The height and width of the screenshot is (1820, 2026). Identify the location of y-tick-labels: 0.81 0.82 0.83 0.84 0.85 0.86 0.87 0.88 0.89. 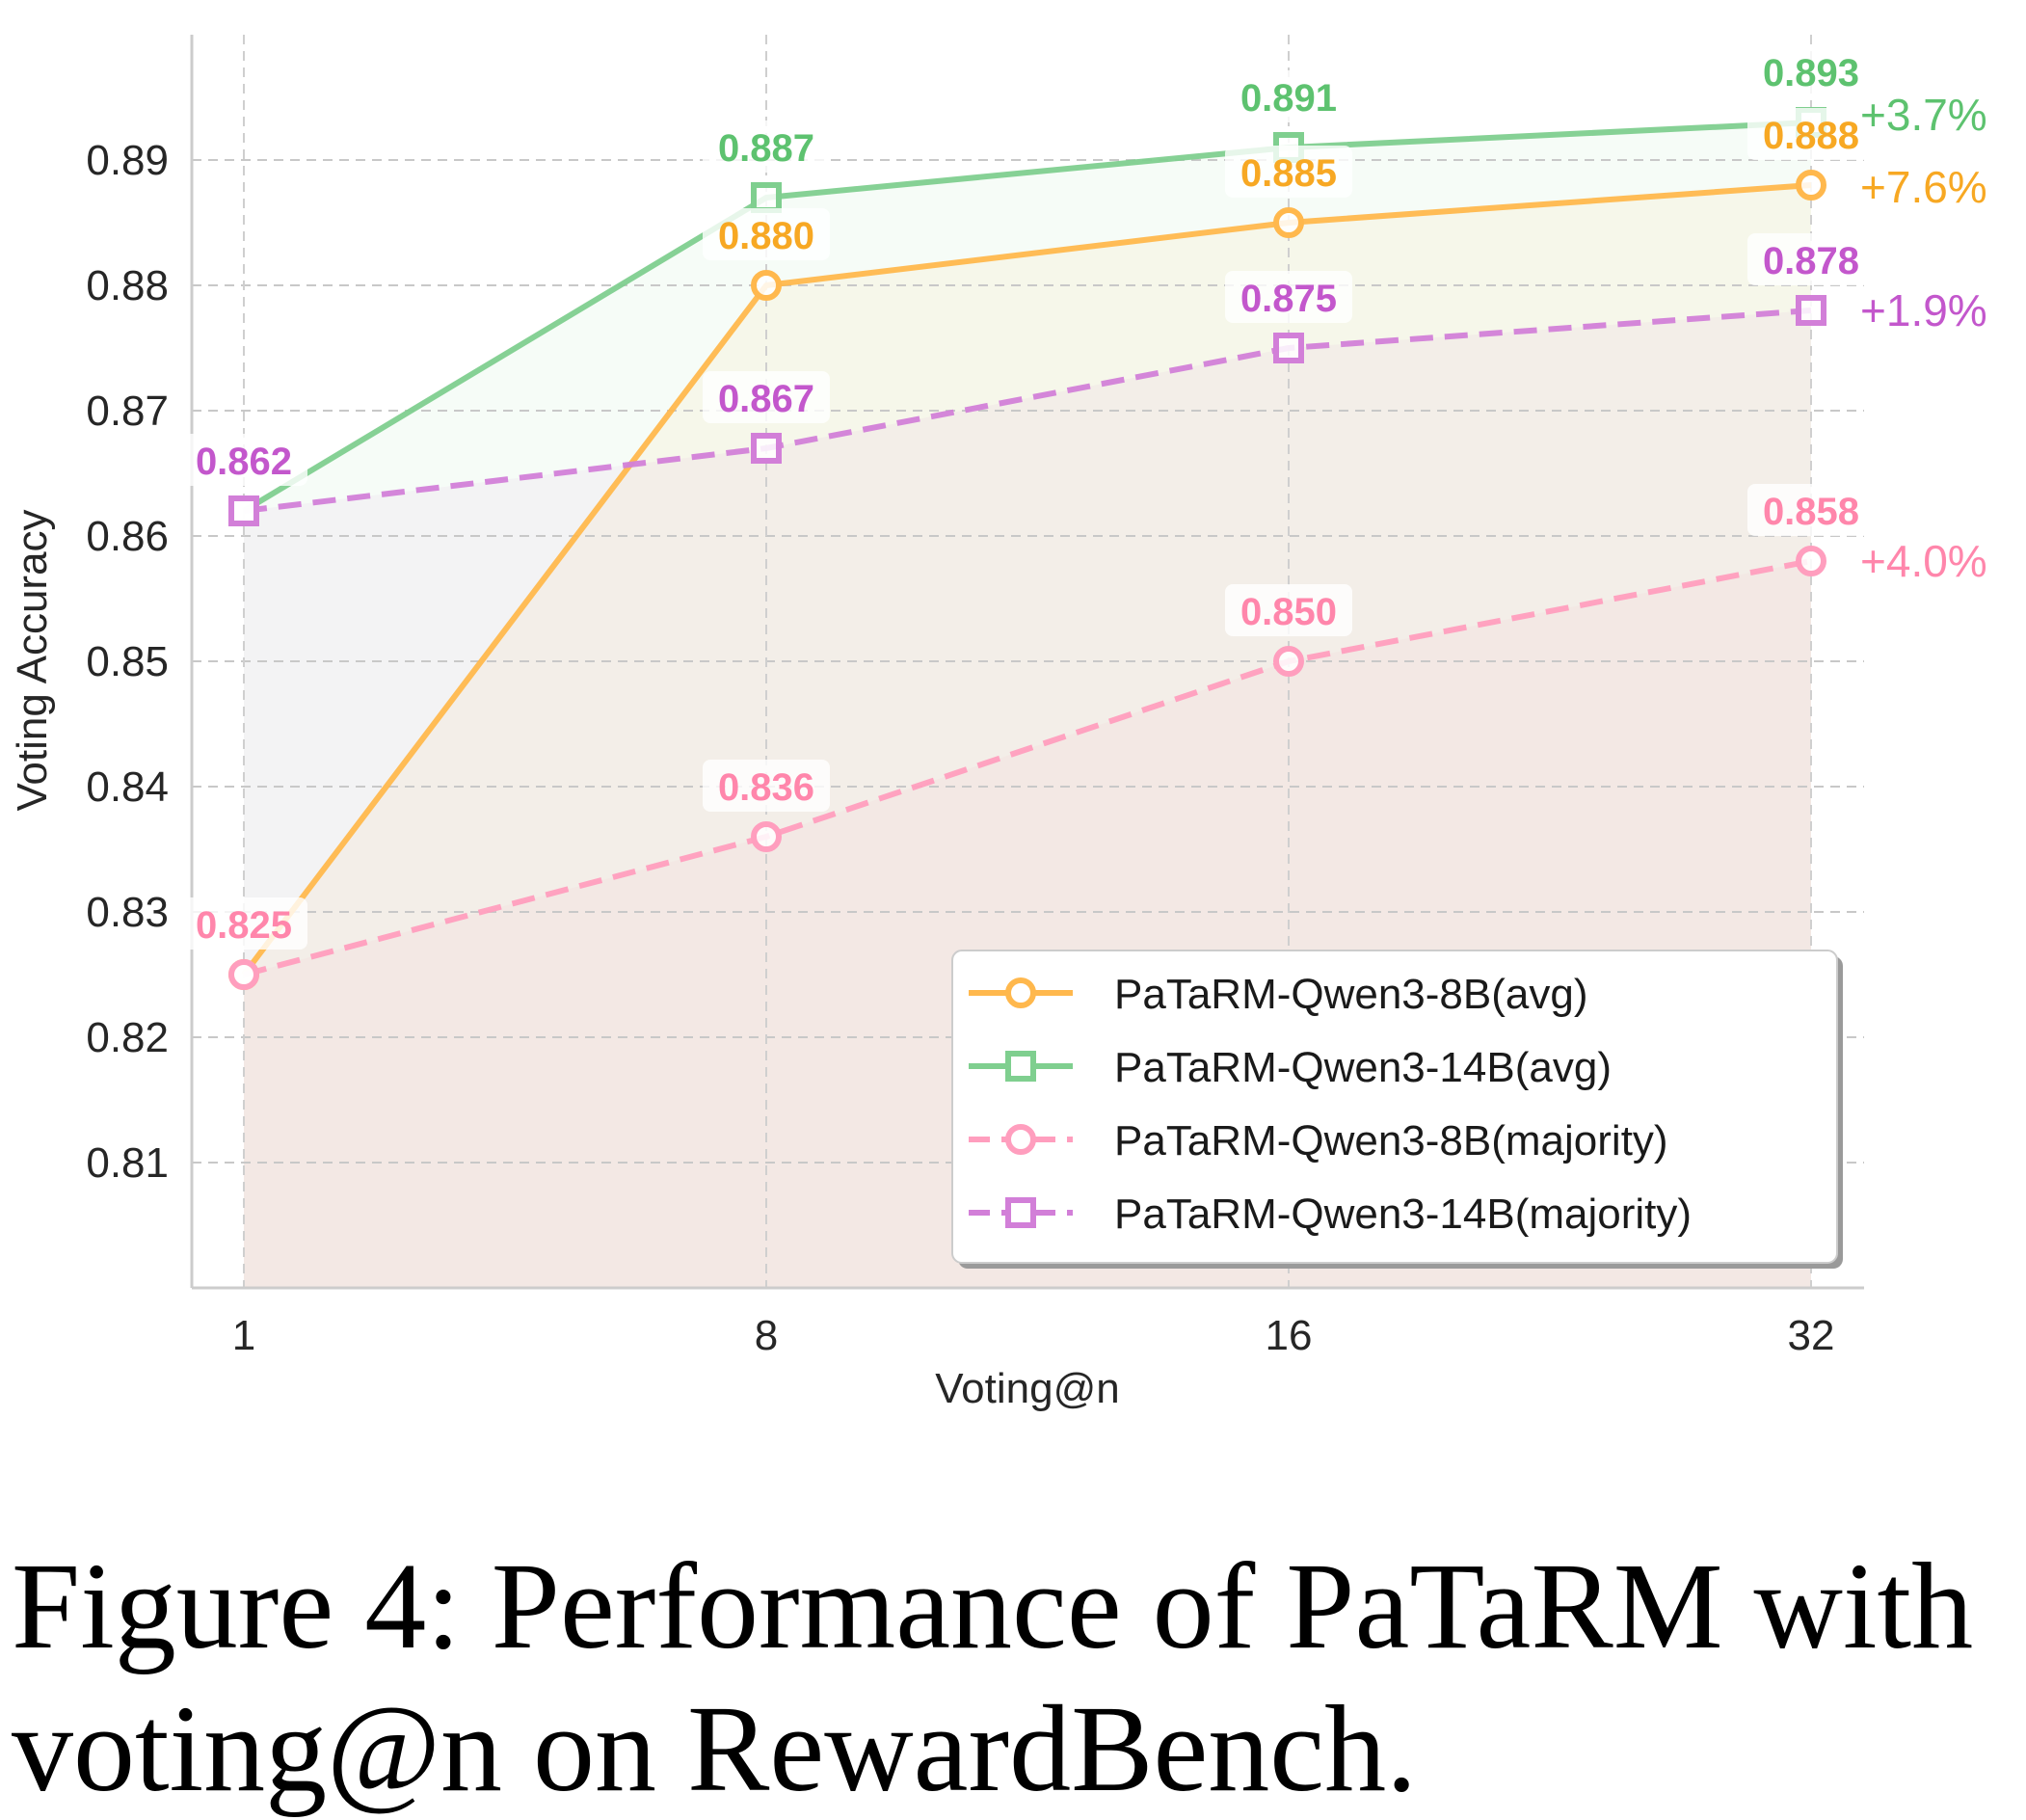
(128, 662).